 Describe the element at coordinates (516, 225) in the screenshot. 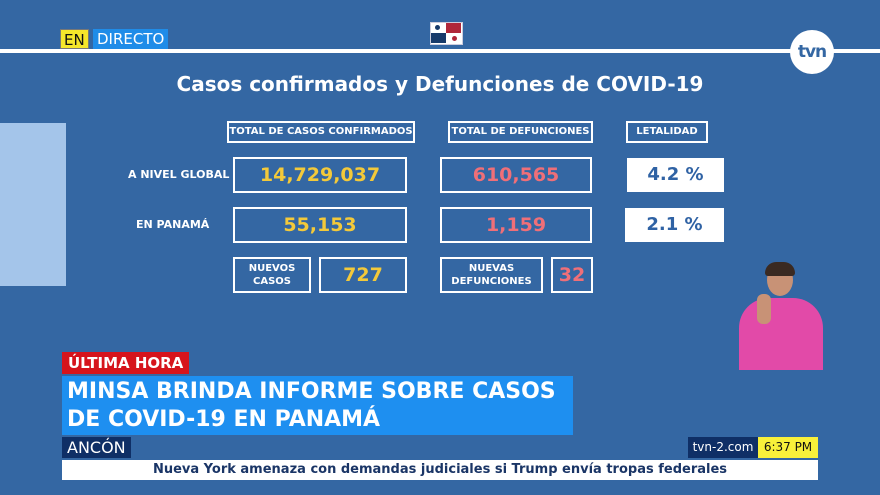

I see `panama-deaths: 1,159` at that location.